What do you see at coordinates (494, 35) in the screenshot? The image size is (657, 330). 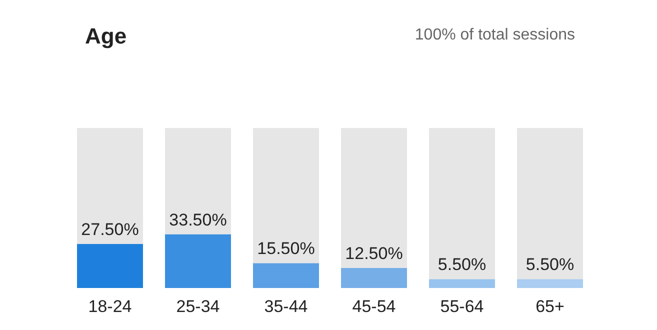 I see `chart-subtitle: 100% of total sessions` at bounding box center [494, 35].